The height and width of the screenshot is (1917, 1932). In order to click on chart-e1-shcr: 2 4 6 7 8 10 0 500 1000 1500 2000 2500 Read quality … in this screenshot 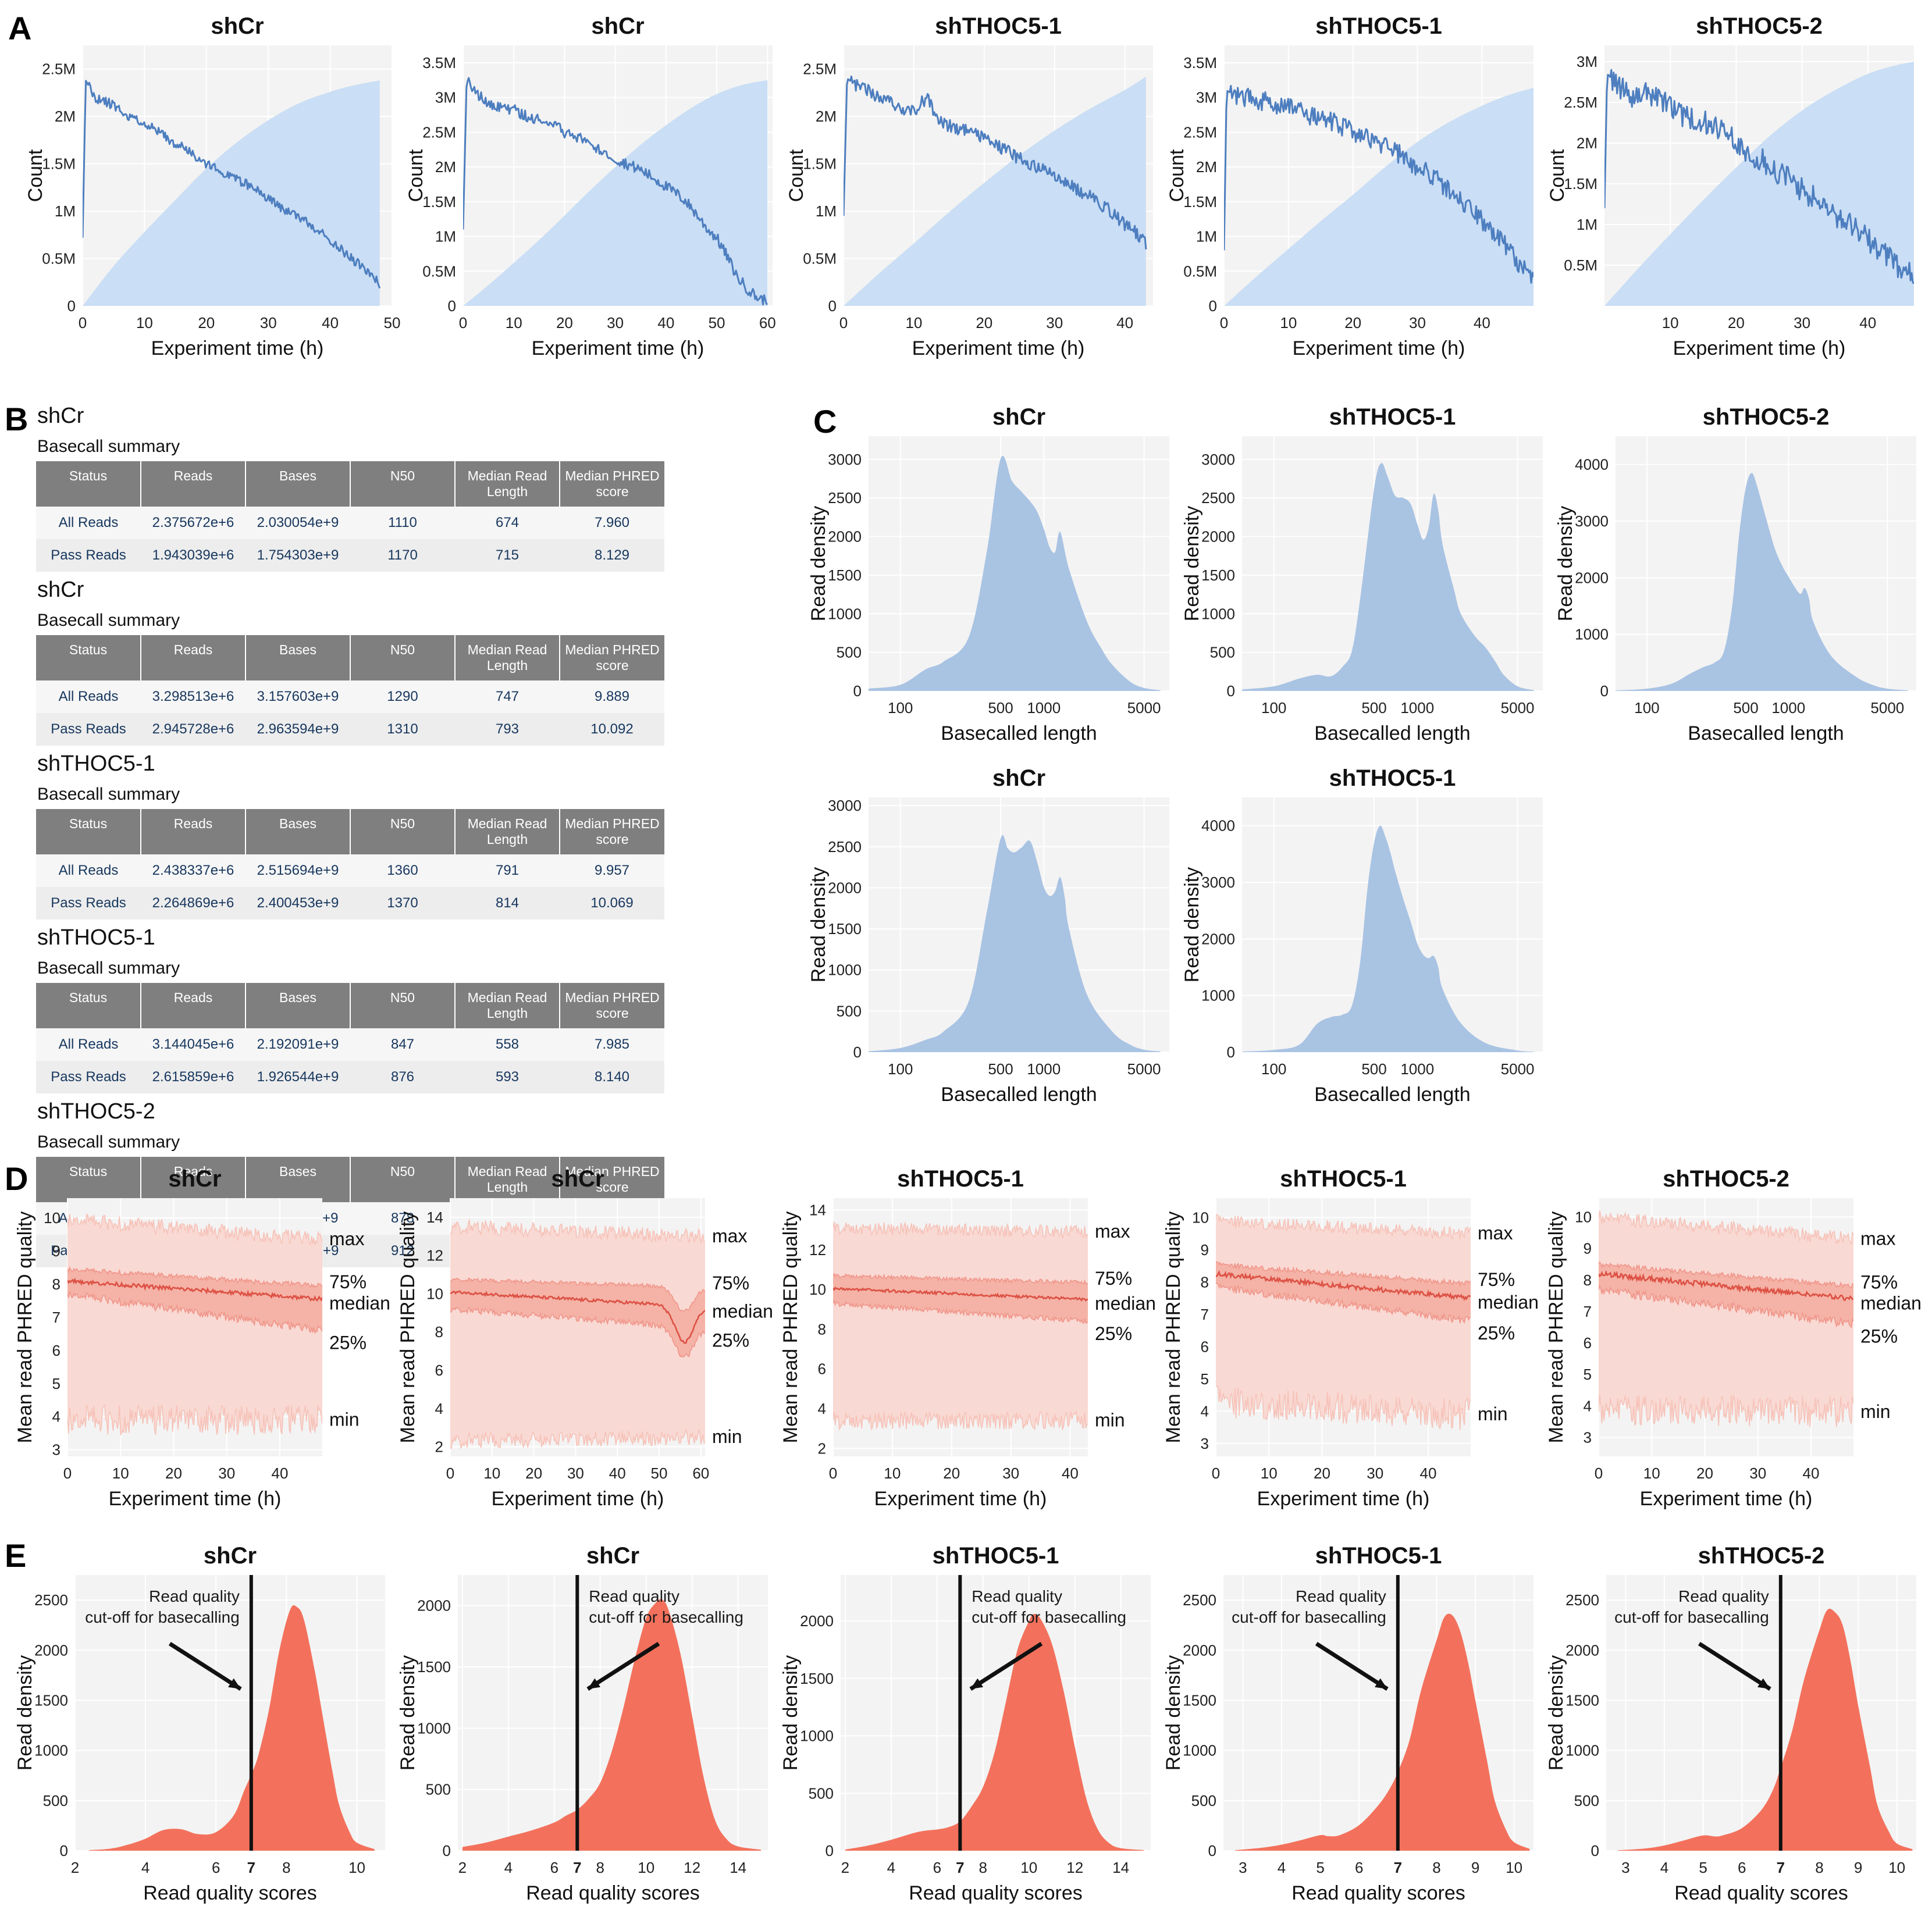, I will do `click(206, 1725)`.